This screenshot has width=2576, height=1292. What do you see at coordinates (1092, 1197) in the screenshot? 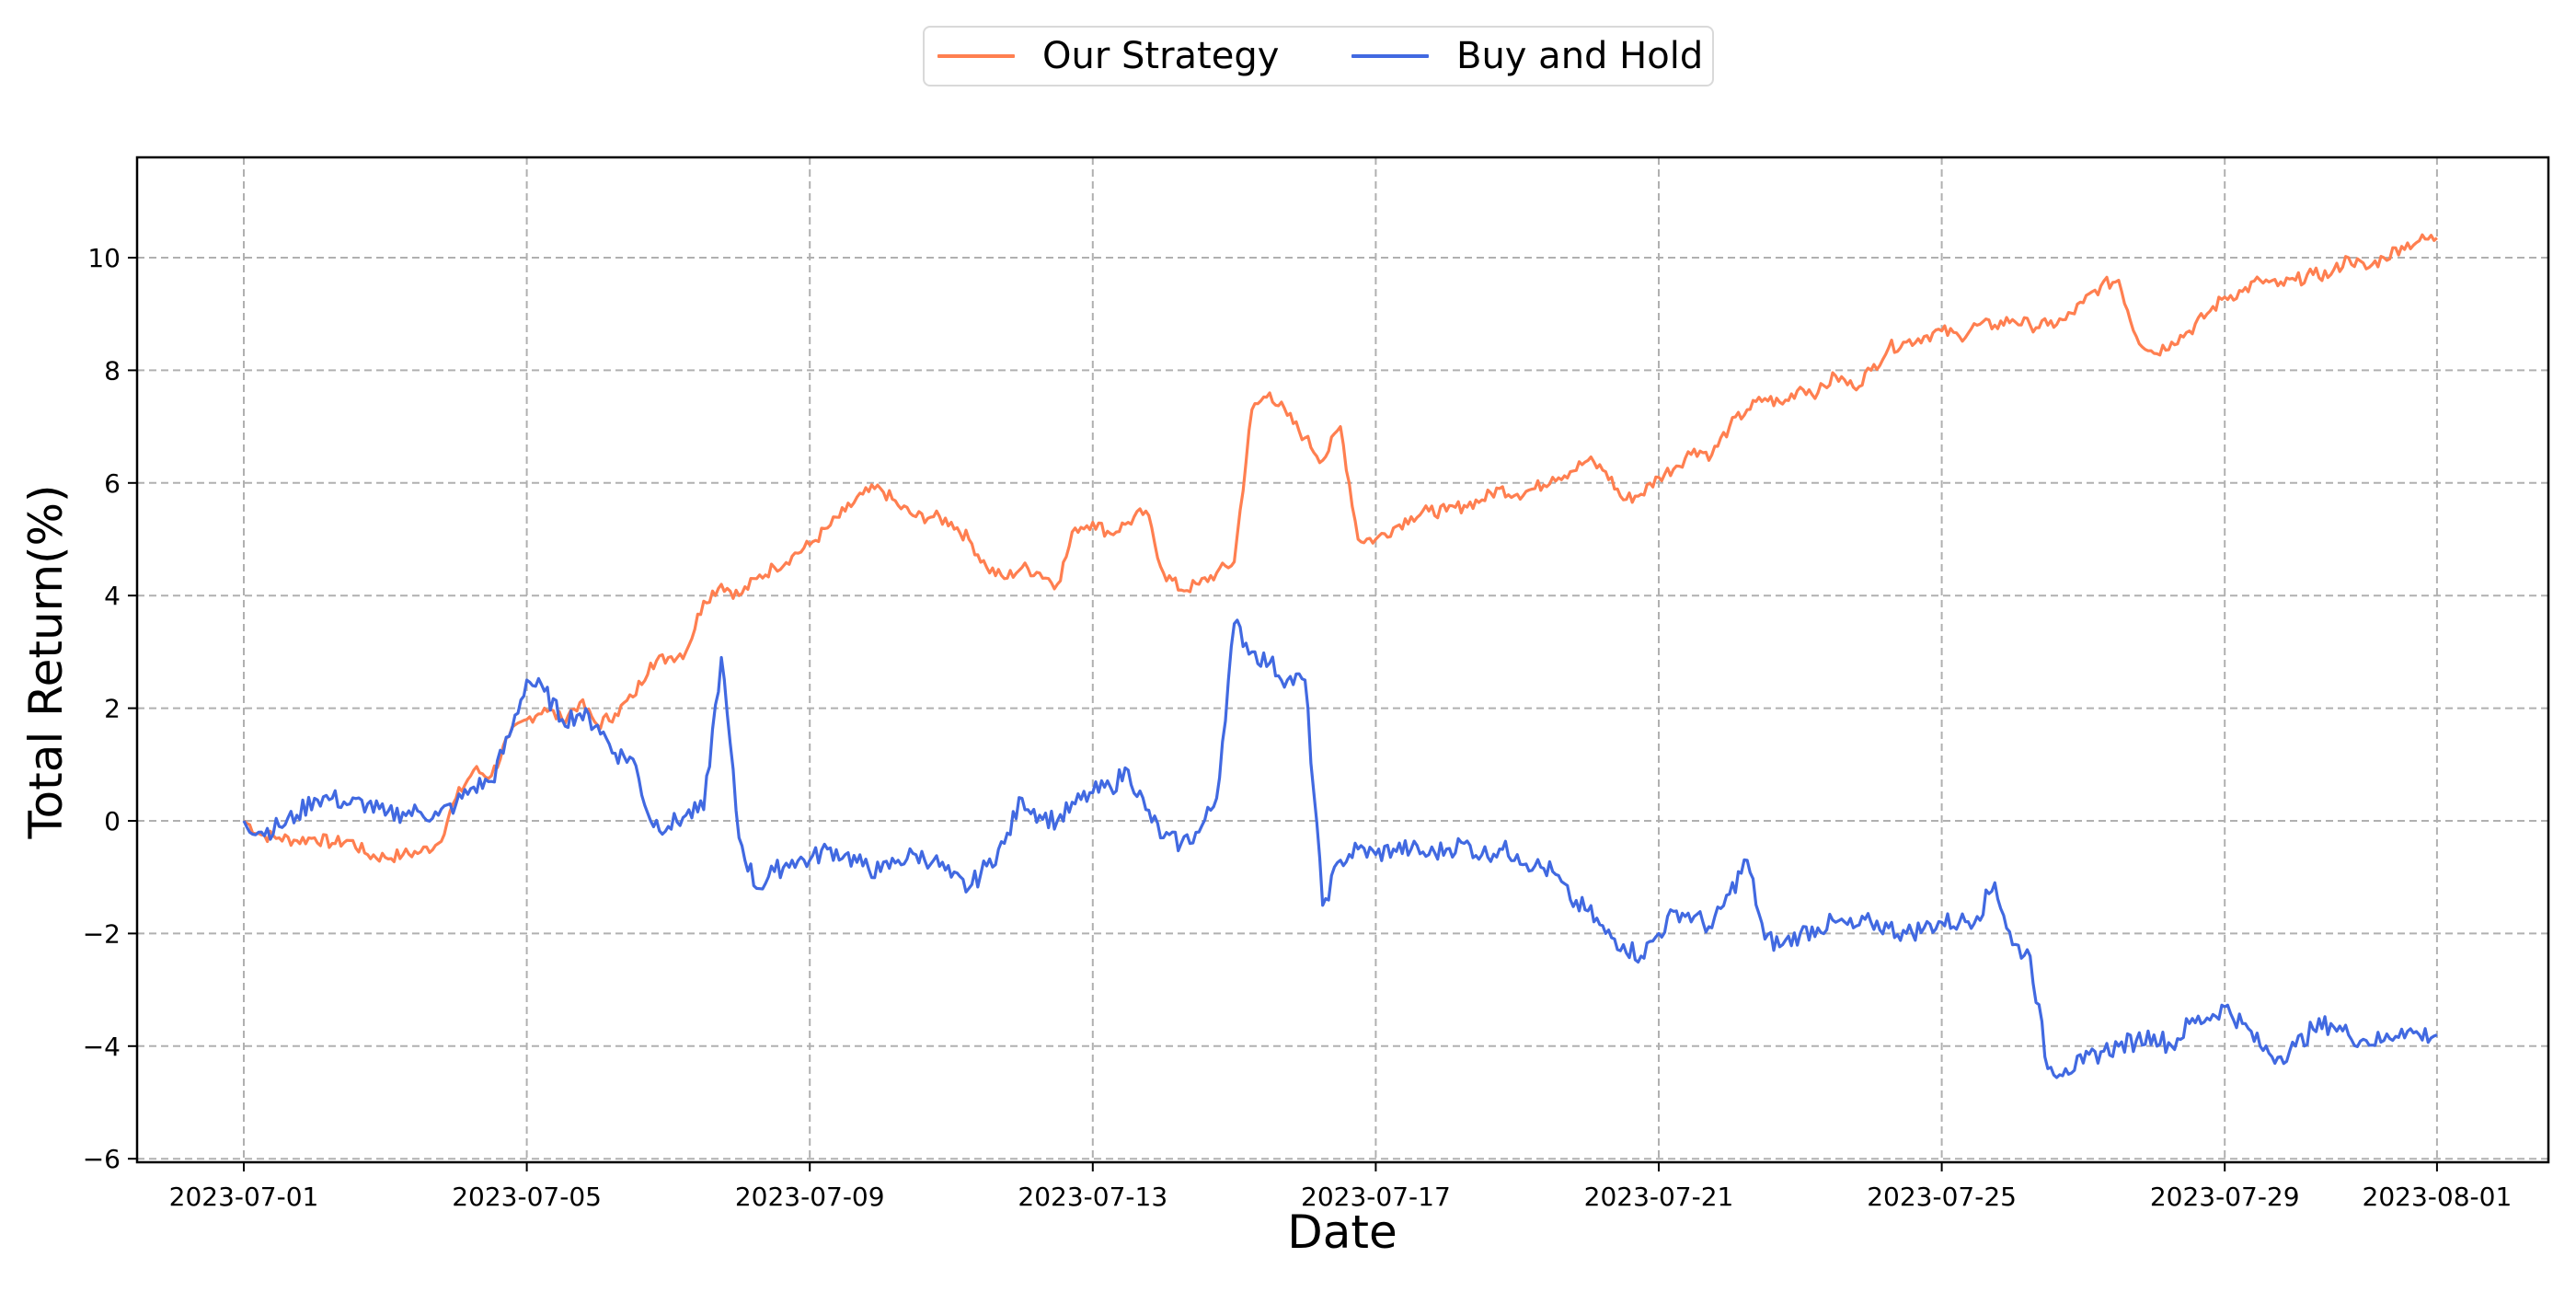
I see `x-tick-label: 2023-07-13` at bounding box center [1092, 1197].